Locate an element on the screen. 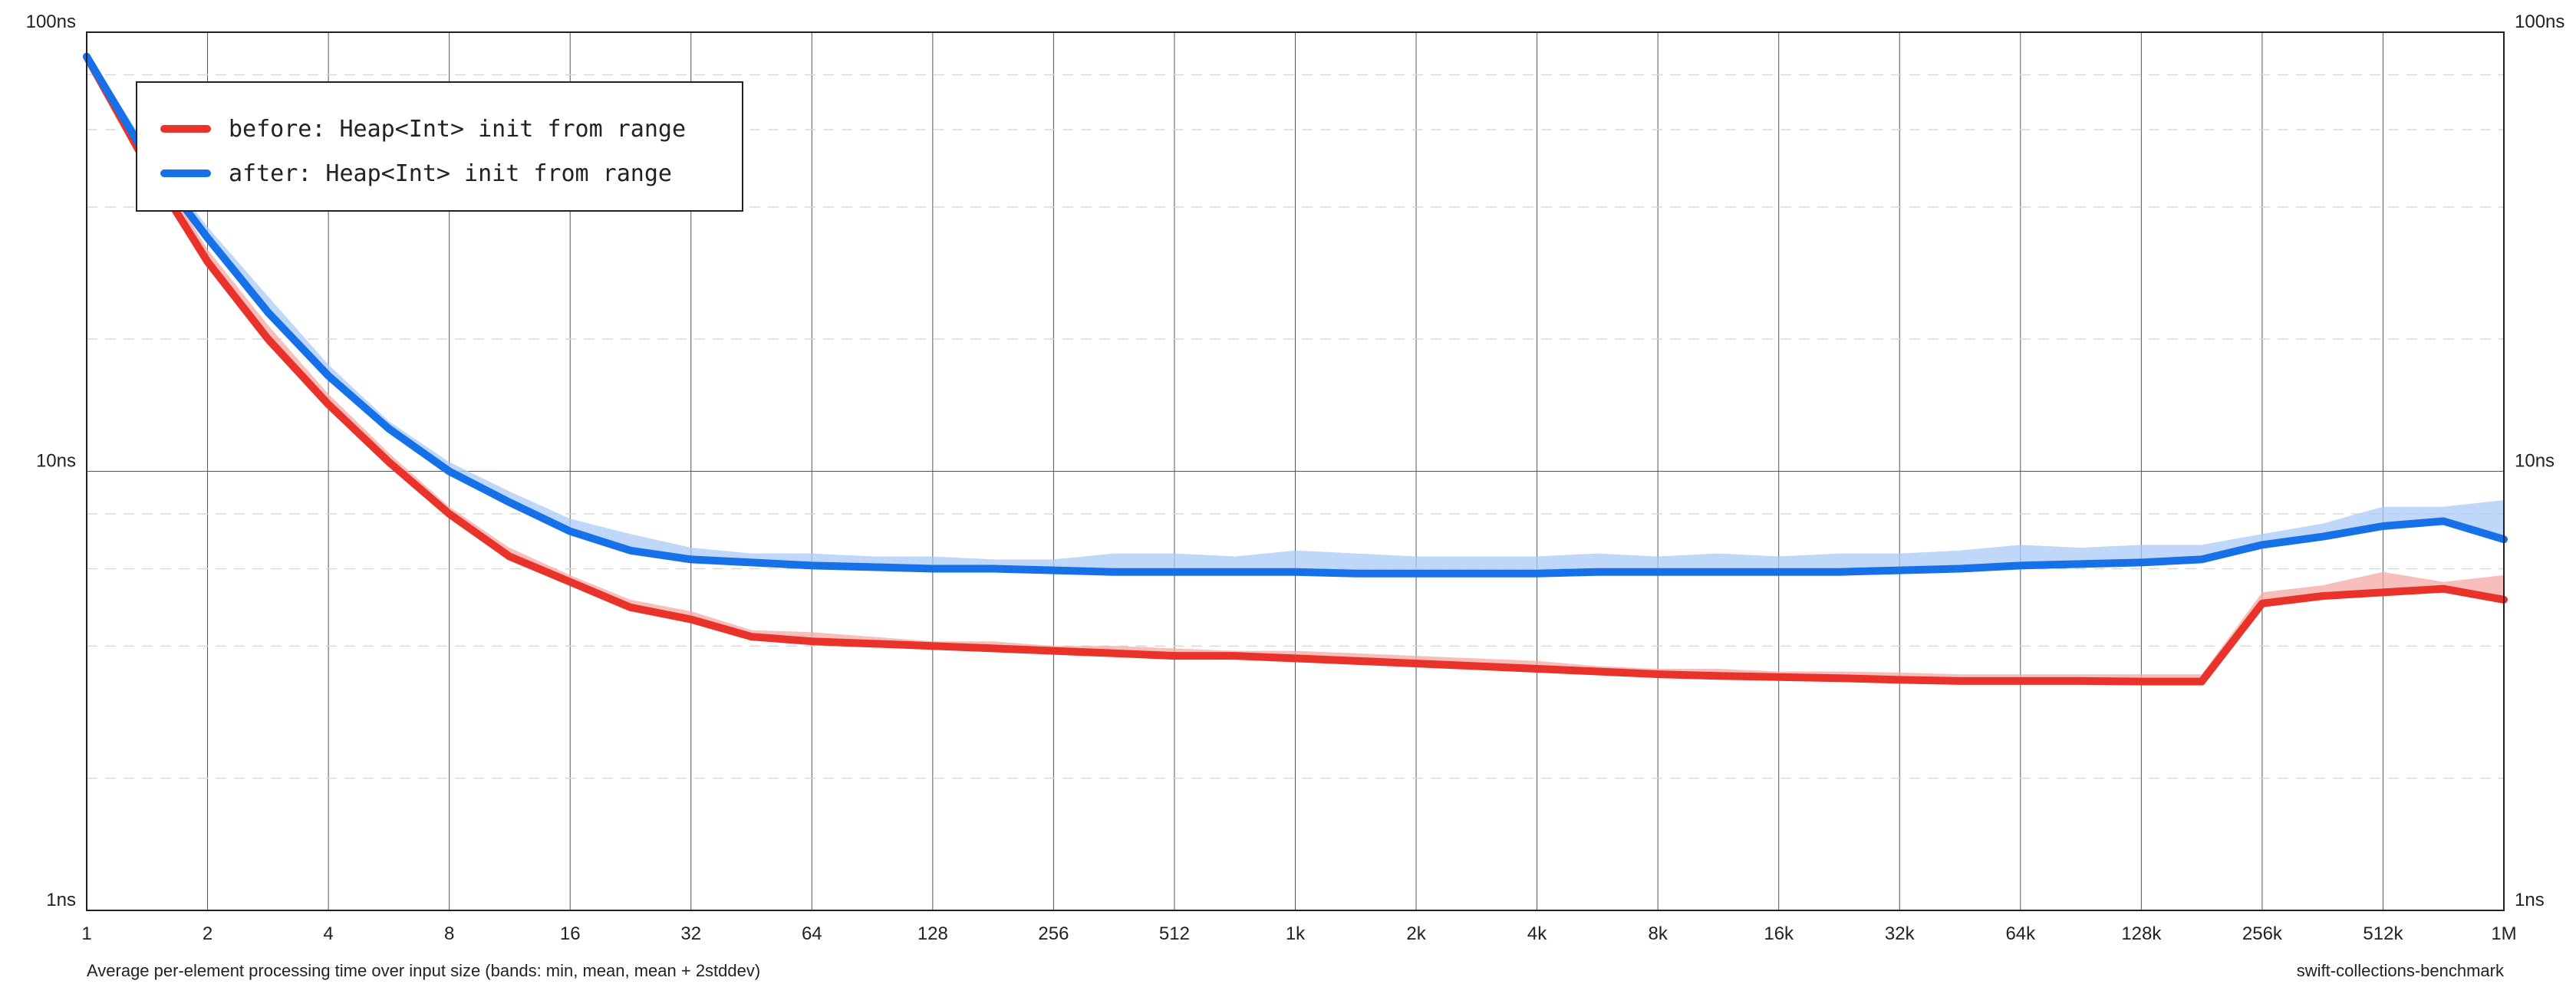 The height and width of the screenshot is (994, 2576). legend-box is located at coordinates (439, 146).